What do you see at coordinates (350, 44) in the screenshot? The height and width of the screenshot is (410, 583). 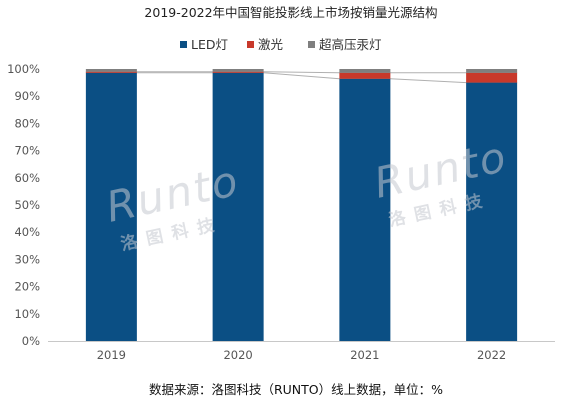 I see `legend-label: 超高压汞灯` at bounding box center [350, 44].